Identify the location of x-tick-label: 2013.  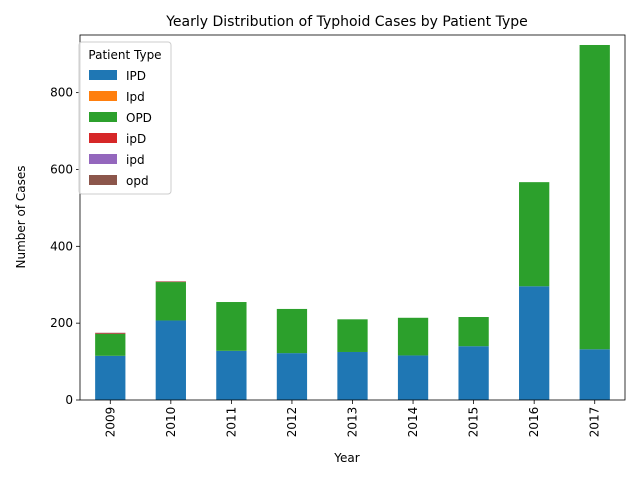
(353, 422).